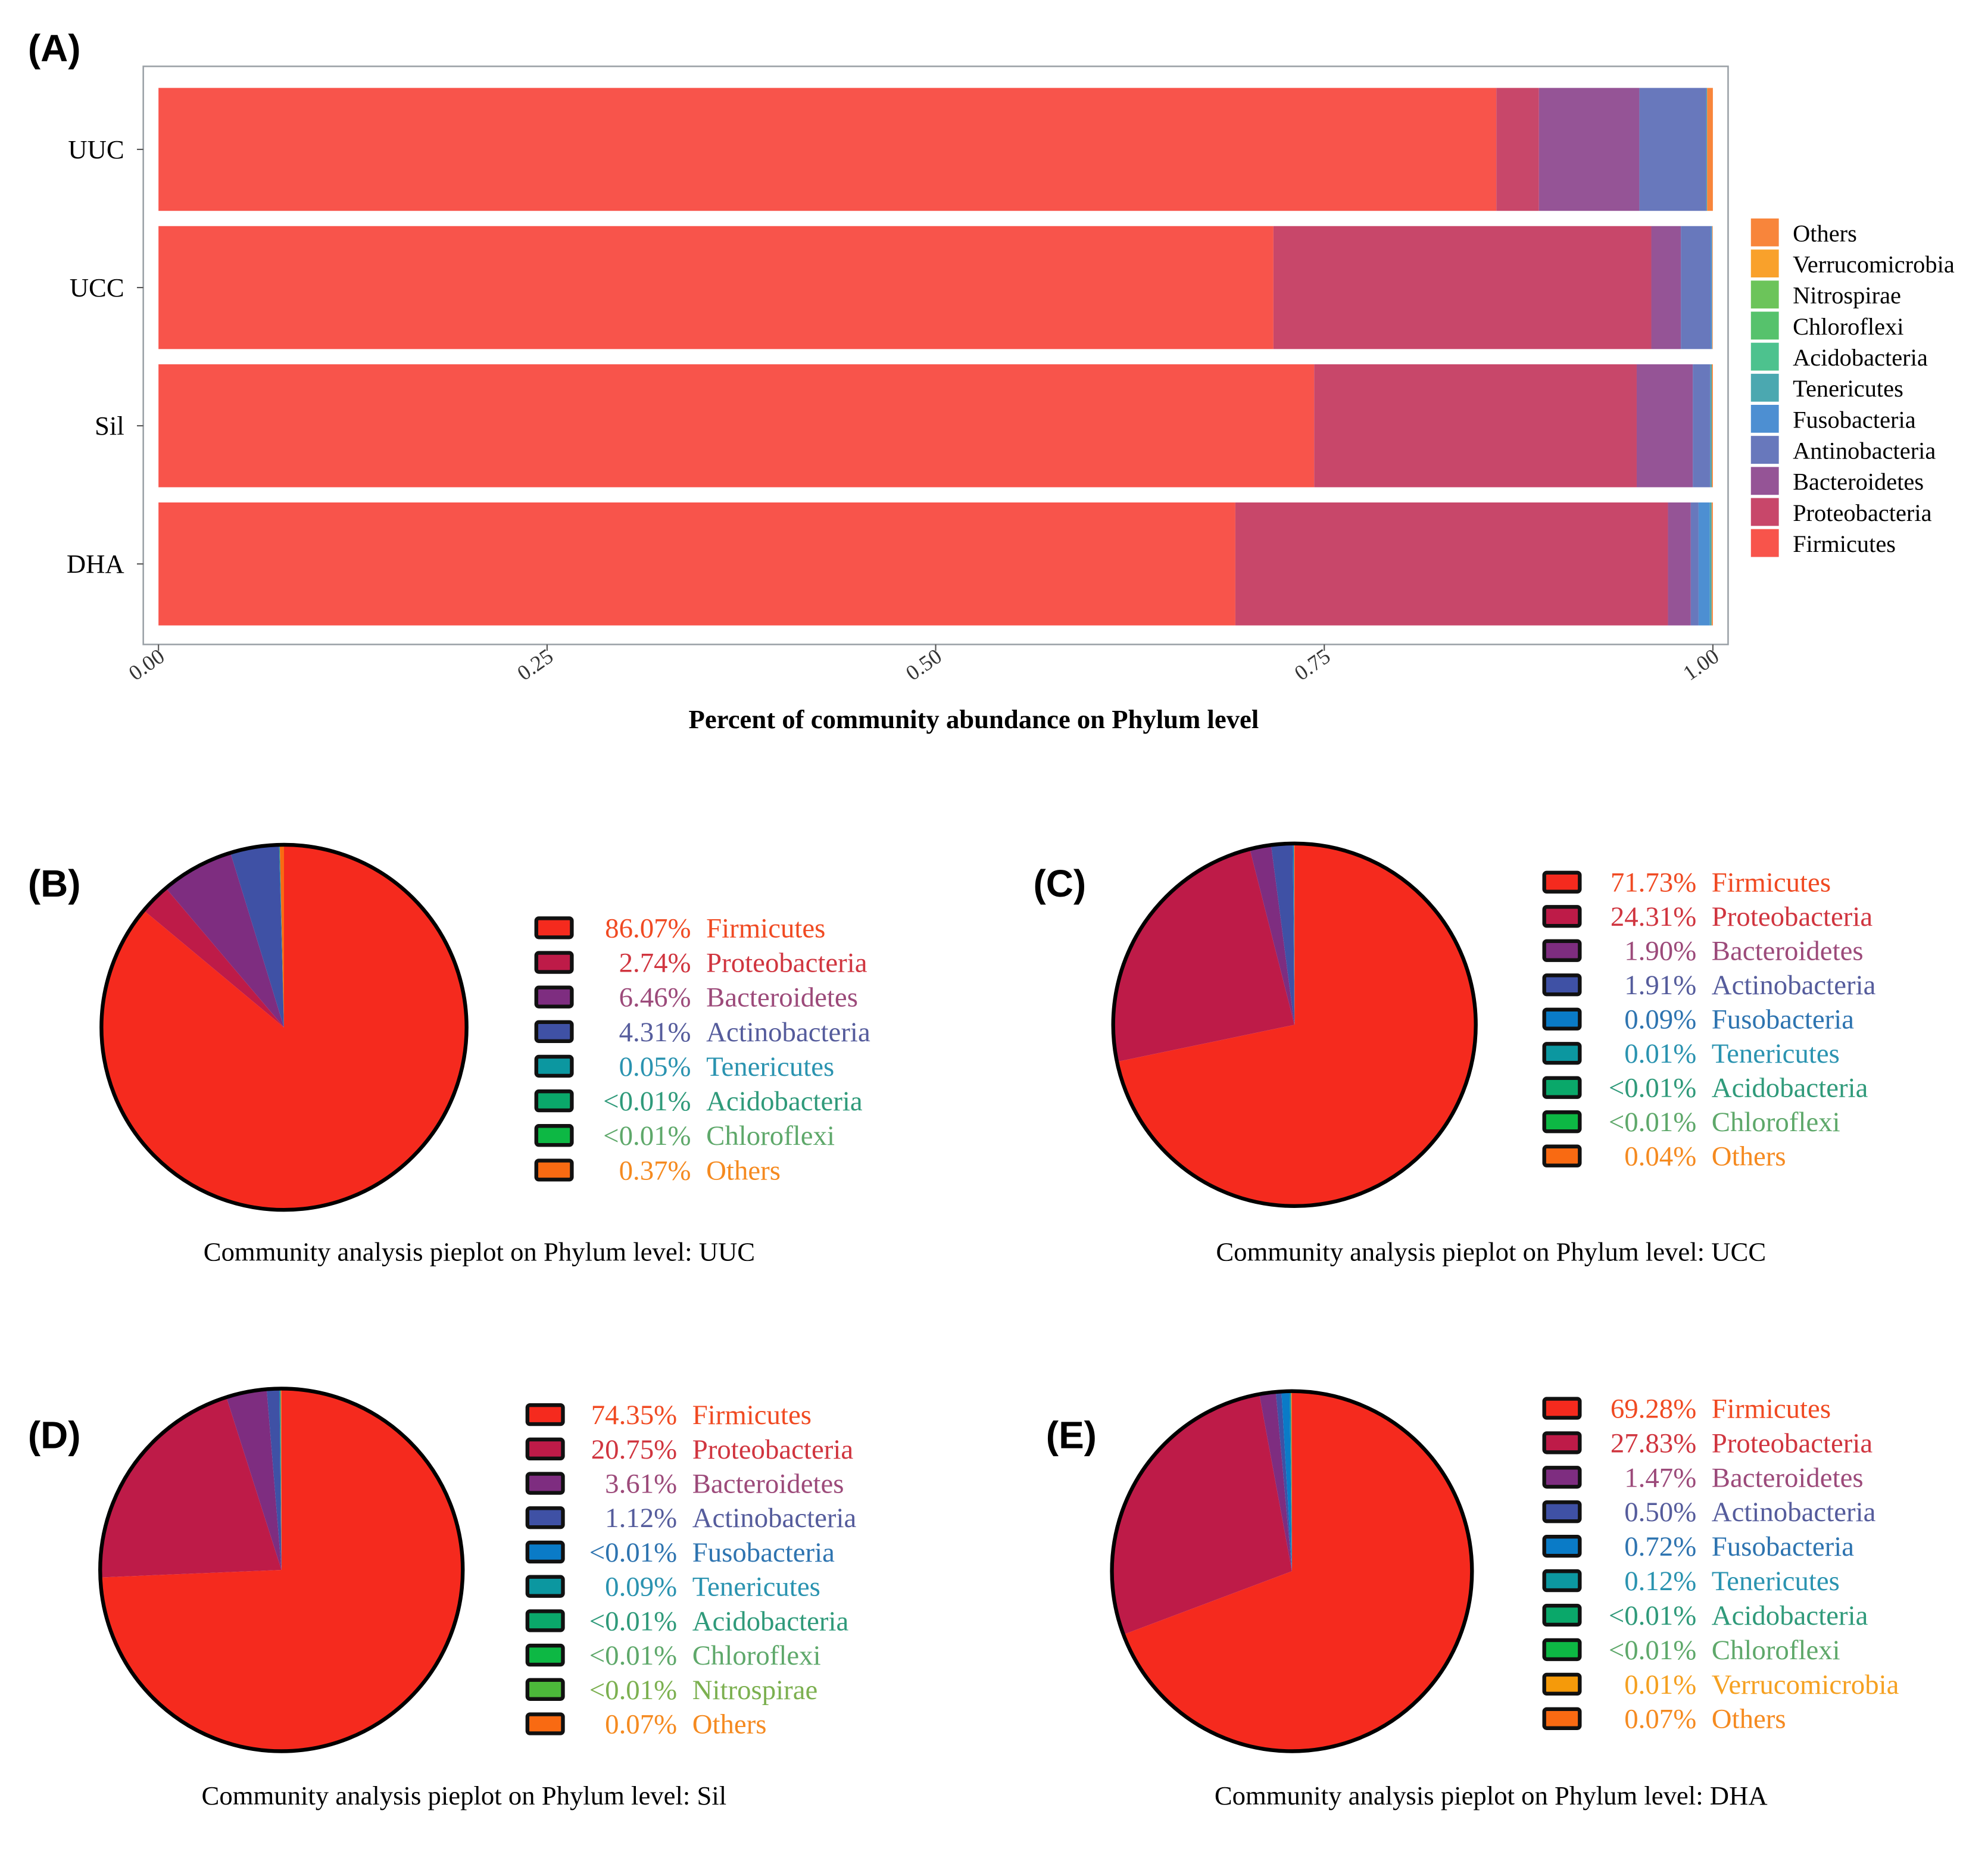  What do you see at coordinates (1287, 1481) in the screenshot?
I see `pie-slice-fusobacteria` at bounding box center [1287, 1481].